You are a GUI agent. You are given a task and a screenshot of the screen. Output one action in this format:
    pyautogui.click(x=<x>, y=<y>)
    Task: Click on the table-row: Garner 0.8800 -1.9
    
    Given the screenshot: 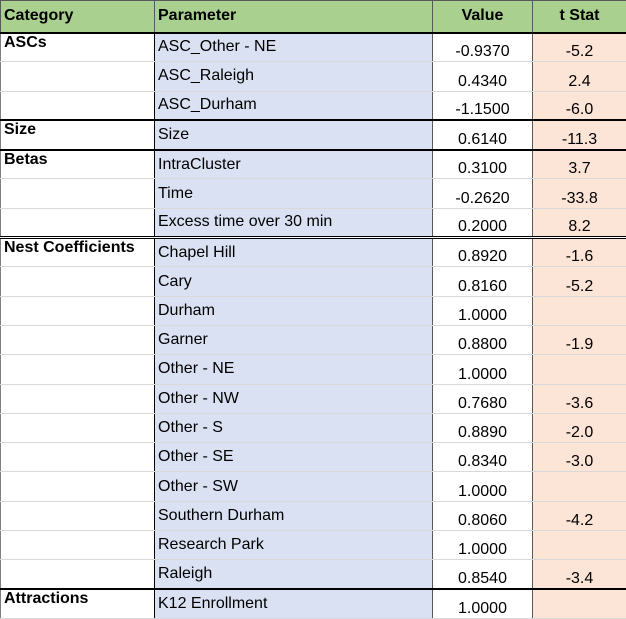 What is the action you would take?
    pyautogui.click(x=313, y=340)
    